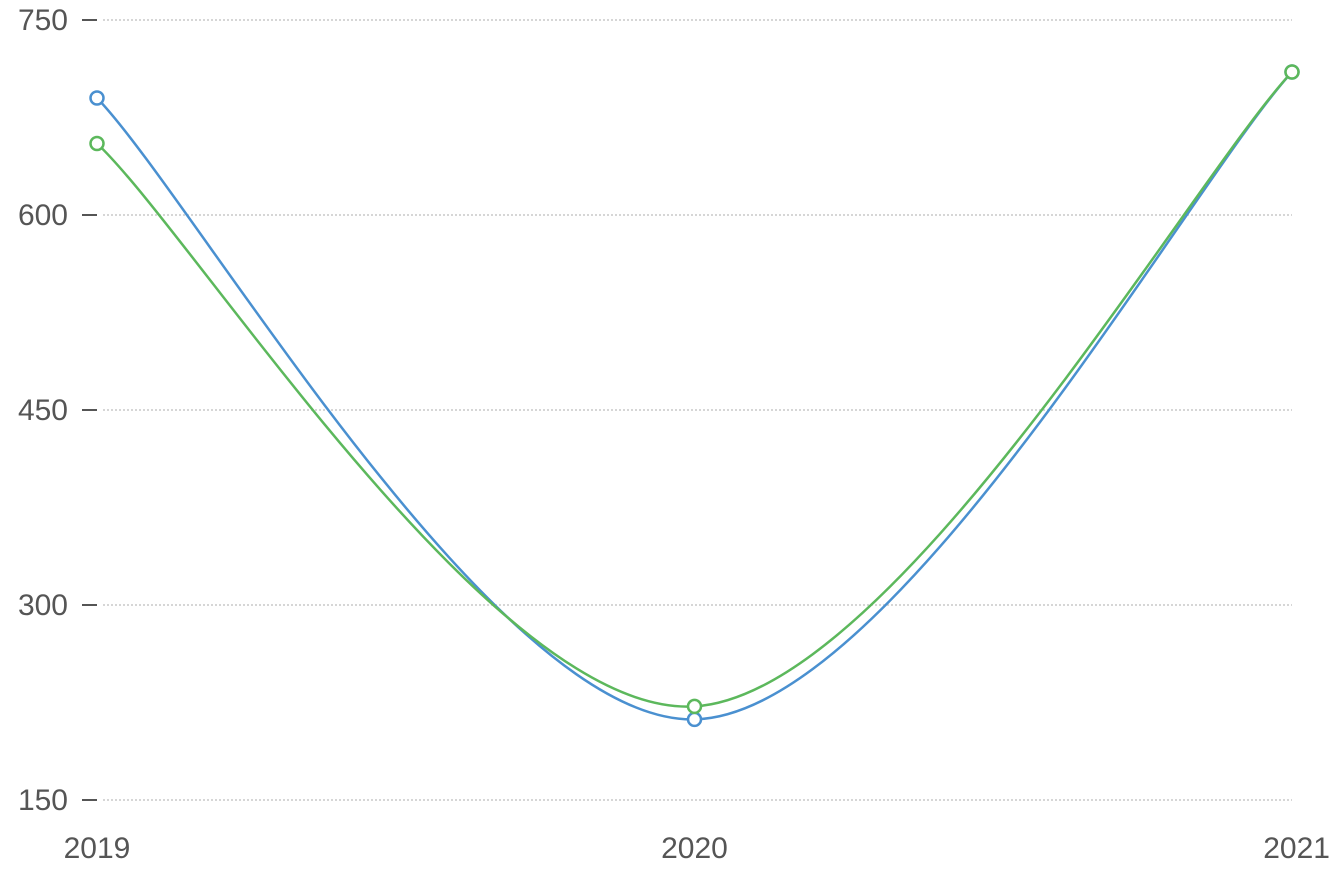  Describe the element at coordinates (43, 605) in the screenshot. I see `y-tick-label: 300` at that location.